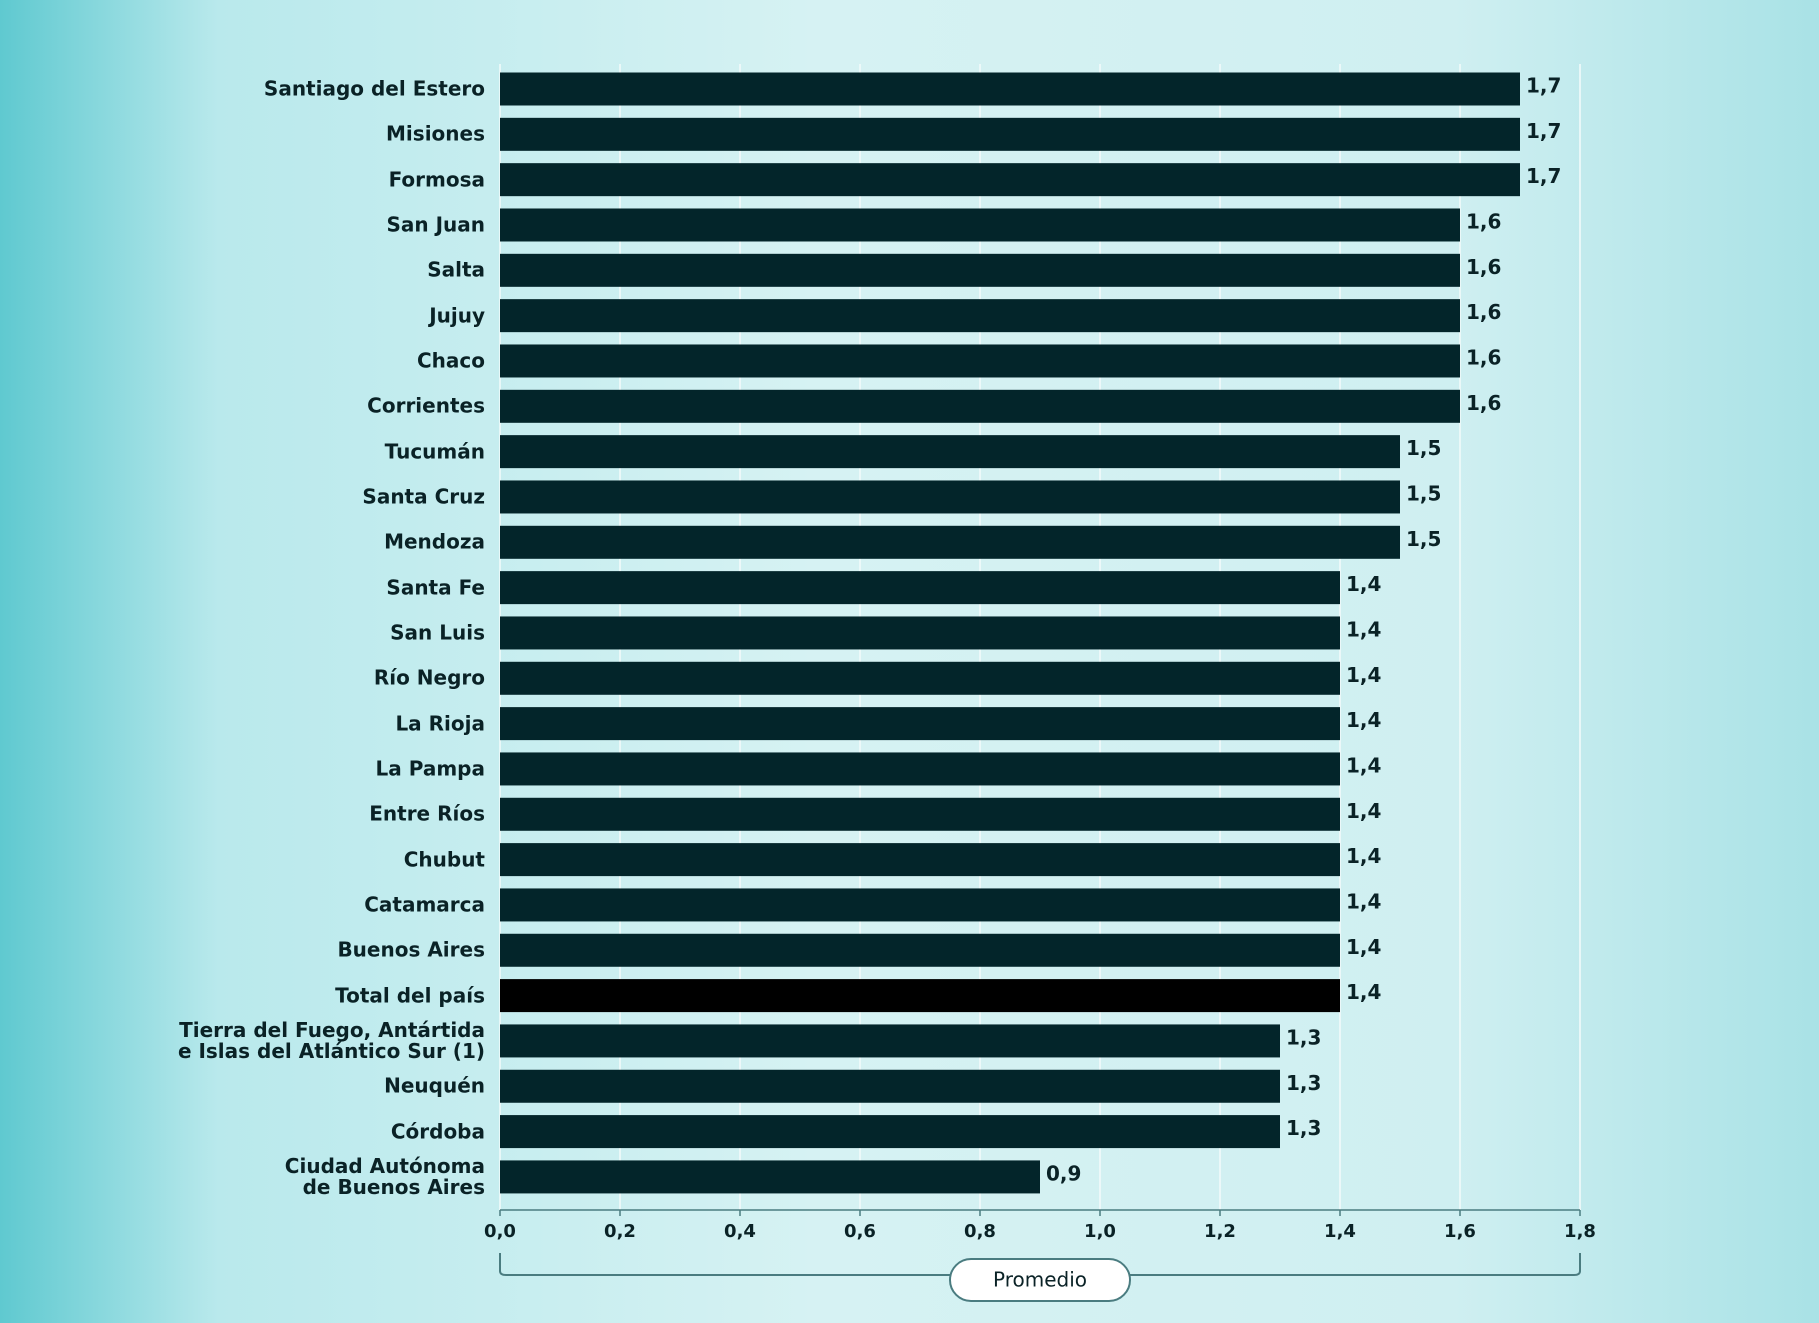 The width and height of the screenshot is (1819, 1323). I want to click on category-label: Córdoba, so click(437, 1131).